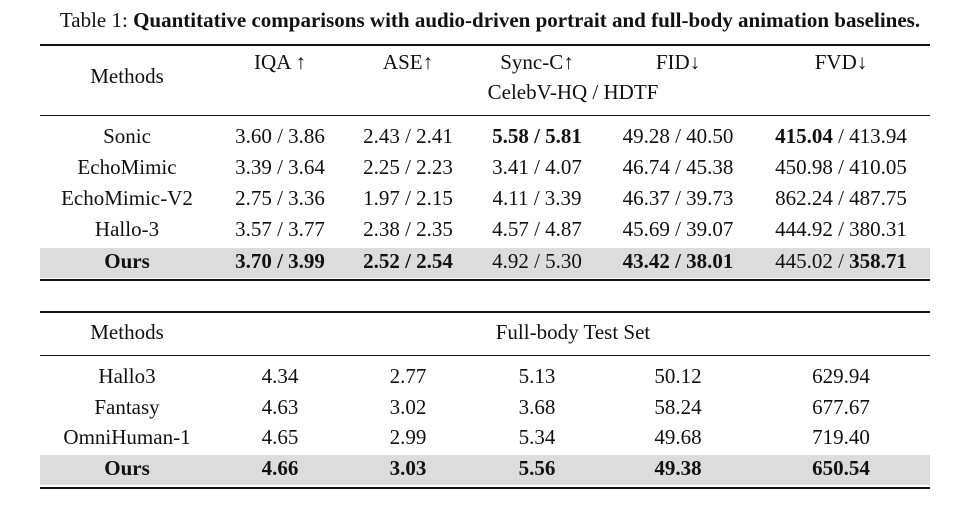 Image resolution: width=980 pixels, height=512 pixels. I want to click on method-name: EchoMimic-V2, so click(127, 198).